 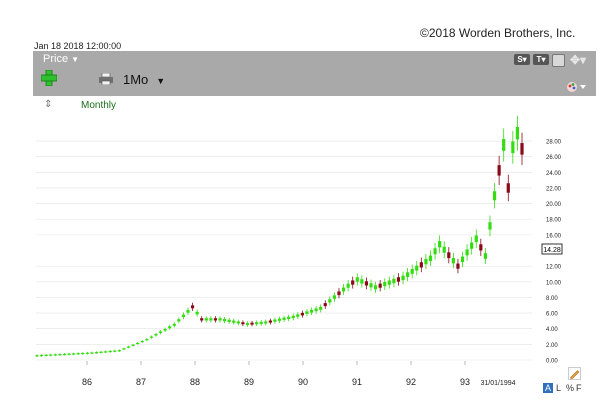 I want to click on add-icon, so click(x=49, y=78).